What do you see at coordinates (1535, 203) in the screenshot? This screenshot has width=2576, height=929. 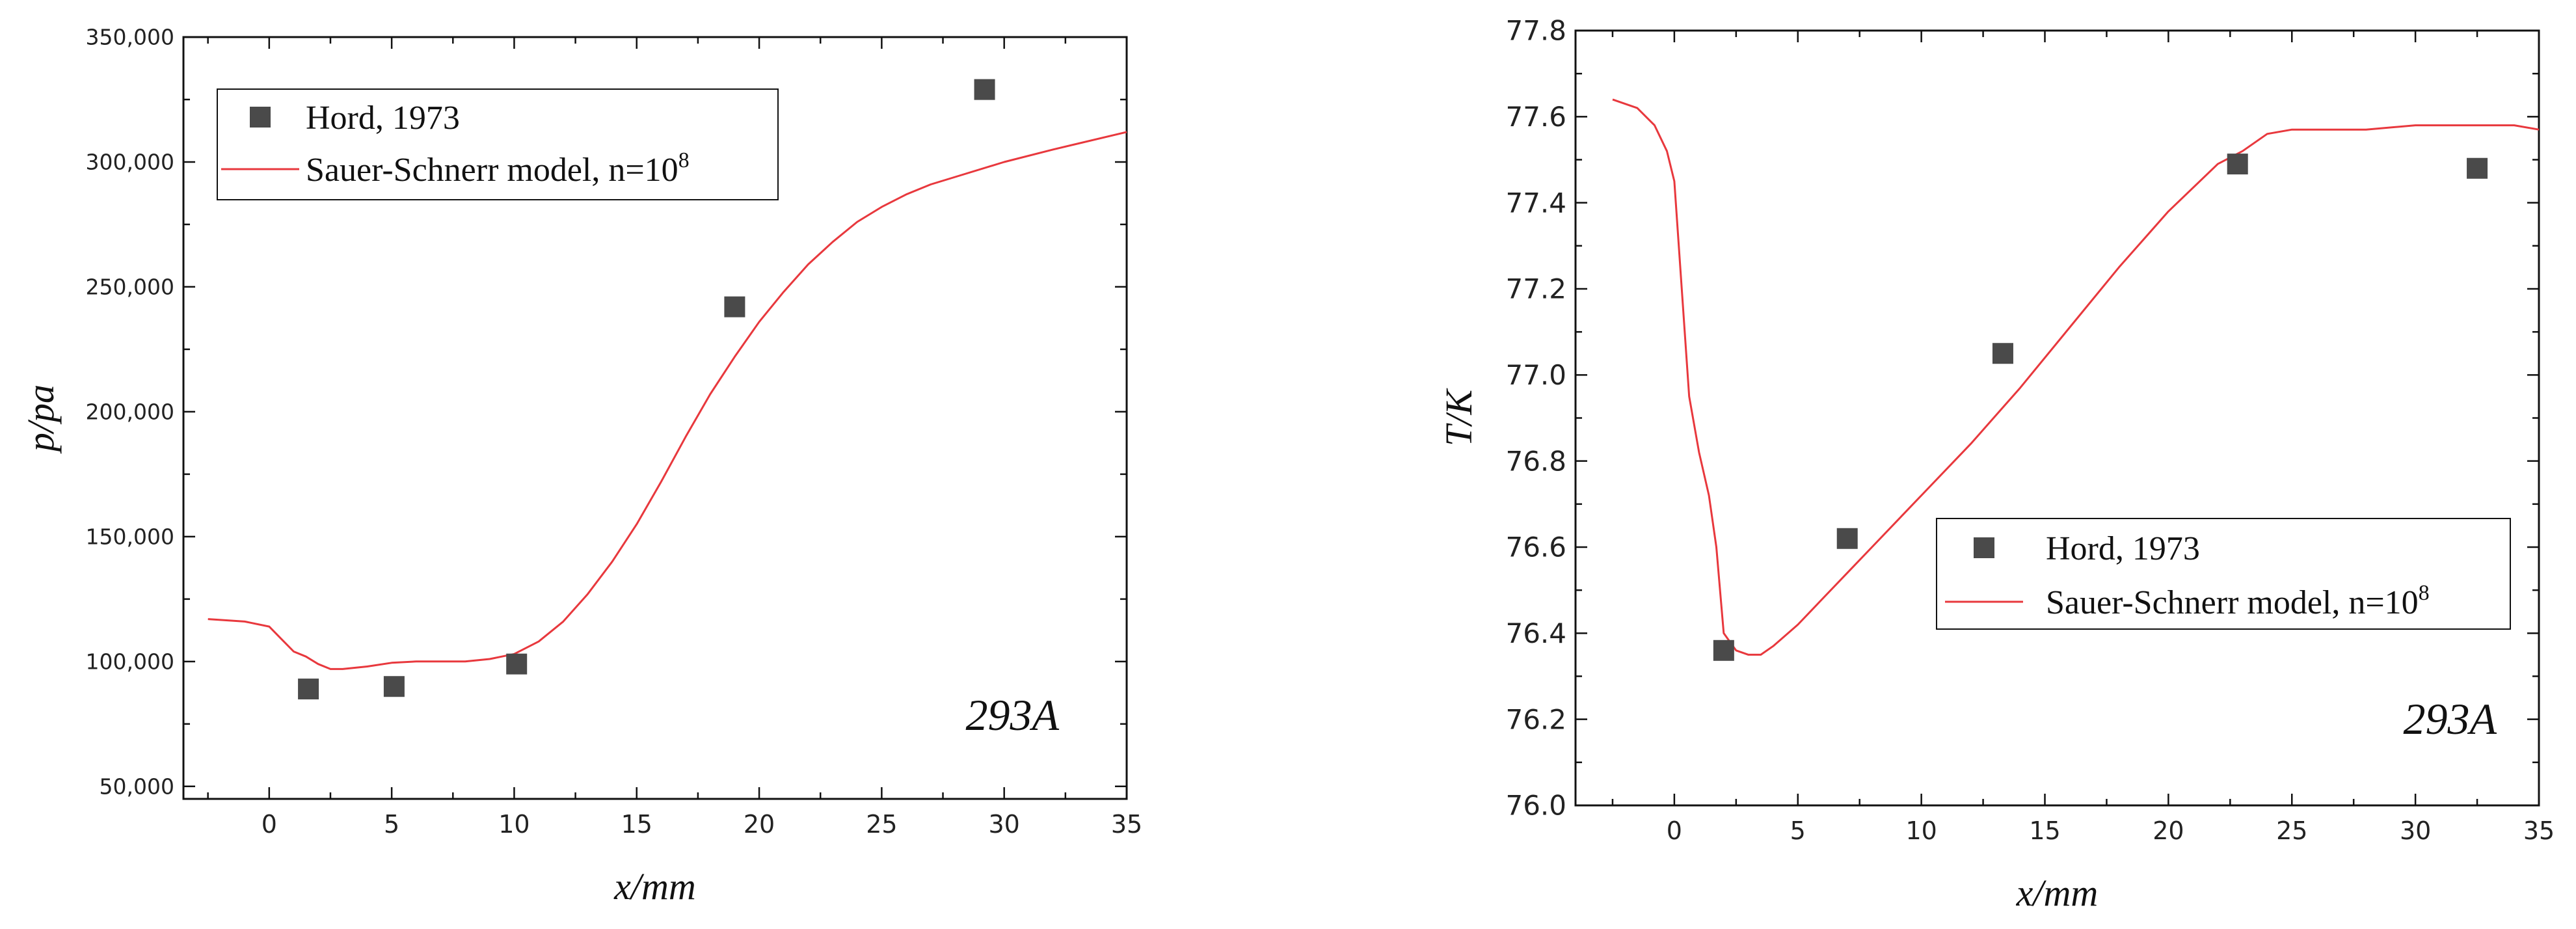 I see `y-tick-label: 77.4` at bounding box center [1535, 203].